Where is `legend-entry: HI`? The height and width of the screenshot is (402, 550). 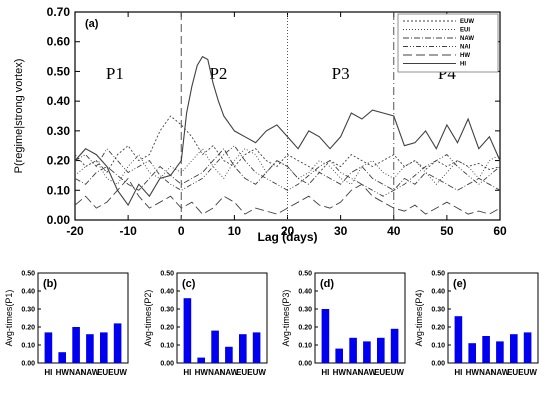 legend-entry: HI is located at coordinates (463, 65).